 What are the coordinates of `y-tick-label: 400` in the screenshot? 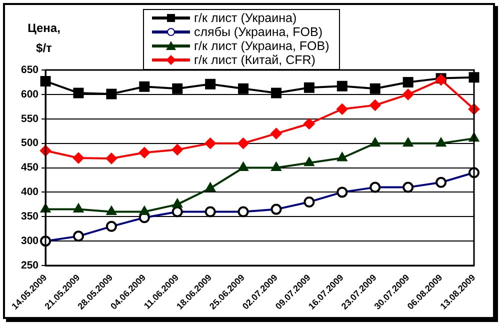 It's located at (29, 192).